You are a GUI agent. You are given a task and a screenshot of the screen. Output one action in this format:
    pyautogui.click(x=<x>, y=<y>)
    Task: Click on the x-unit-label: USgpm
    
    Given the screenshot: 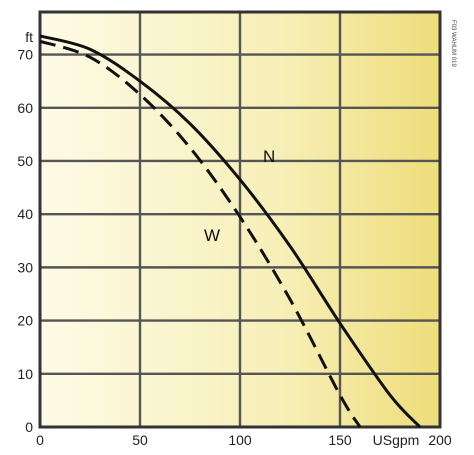 What is the action you would take?
    pyautogui.click(x=396, y=440)
    